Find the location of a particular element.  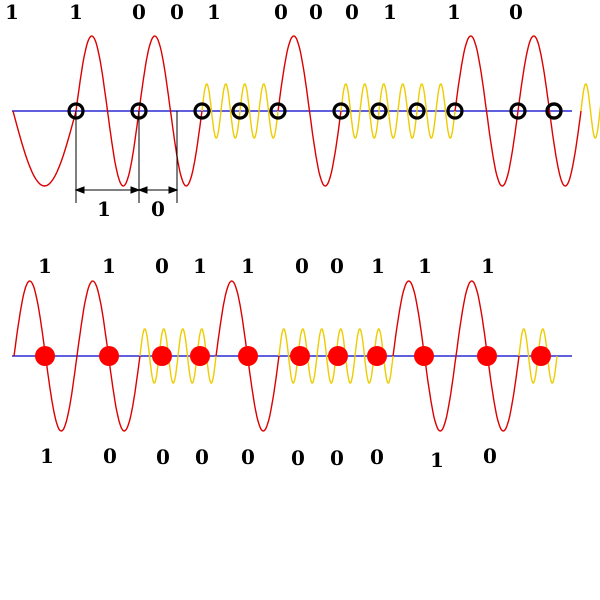

dimension-annotation: 1 0 is located at coordinates (126, 166).